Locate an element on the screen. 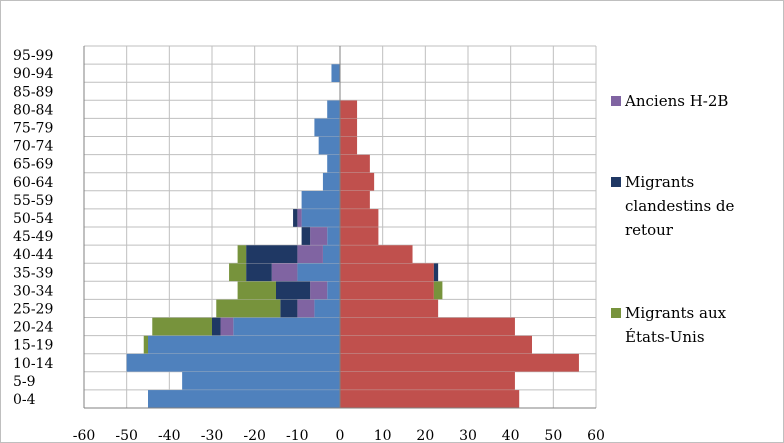 The width and height of the screenshot is (784, 443). legend-label-2: Migrants aux États-Unis is located at coordinates (676, 325).